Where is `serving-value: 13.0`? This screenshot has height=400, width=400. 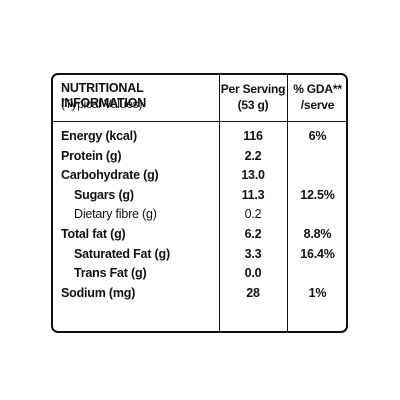 serving-value: 13.0 is located at coordinates (253, 175).